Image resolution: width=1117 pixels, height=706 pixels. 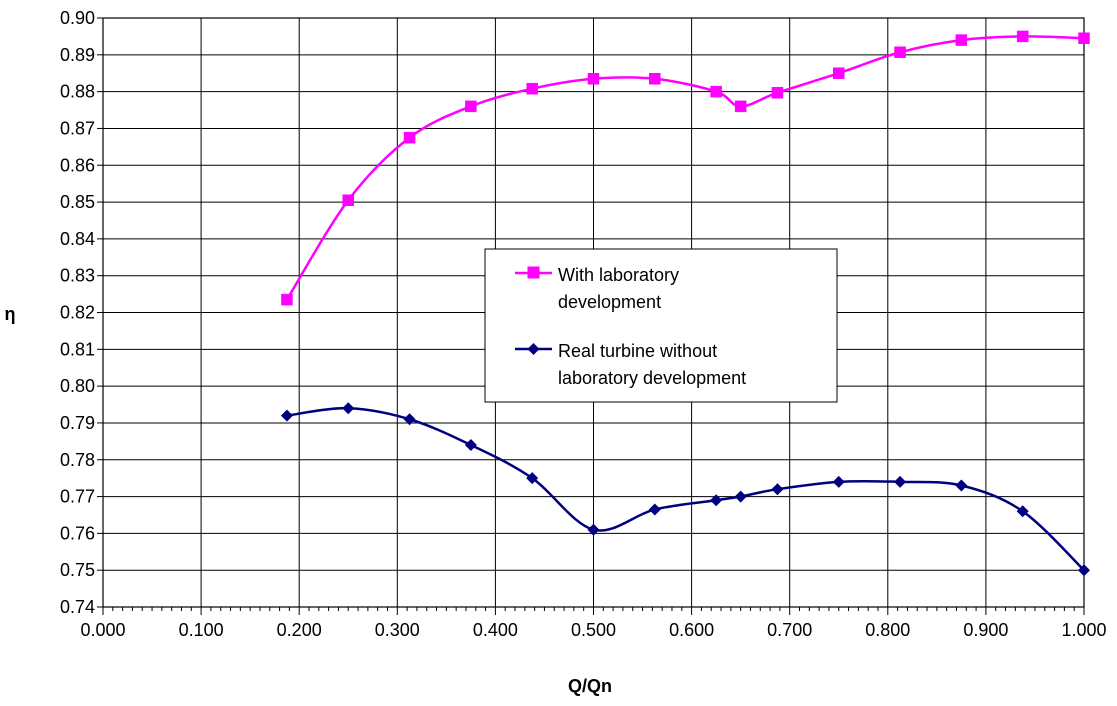 What do you see at coordinates (299, 630) in the screenshot?
I see `x-tick-label: 0.200` at bounding box center [299, 630].